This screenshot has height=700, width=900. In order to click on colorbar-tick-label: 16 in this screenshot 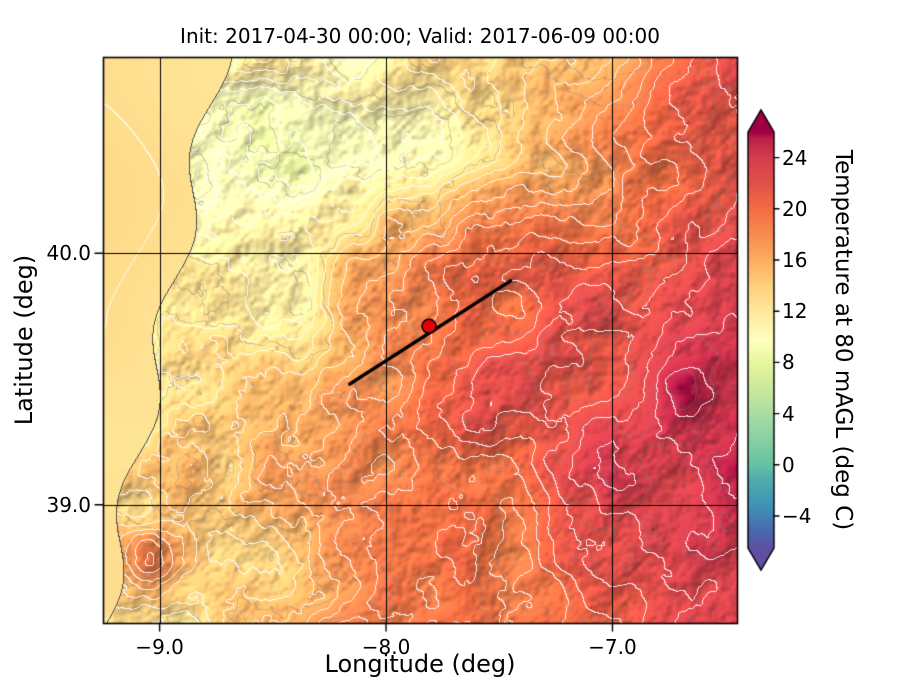, I will do `click(795, 260)`.